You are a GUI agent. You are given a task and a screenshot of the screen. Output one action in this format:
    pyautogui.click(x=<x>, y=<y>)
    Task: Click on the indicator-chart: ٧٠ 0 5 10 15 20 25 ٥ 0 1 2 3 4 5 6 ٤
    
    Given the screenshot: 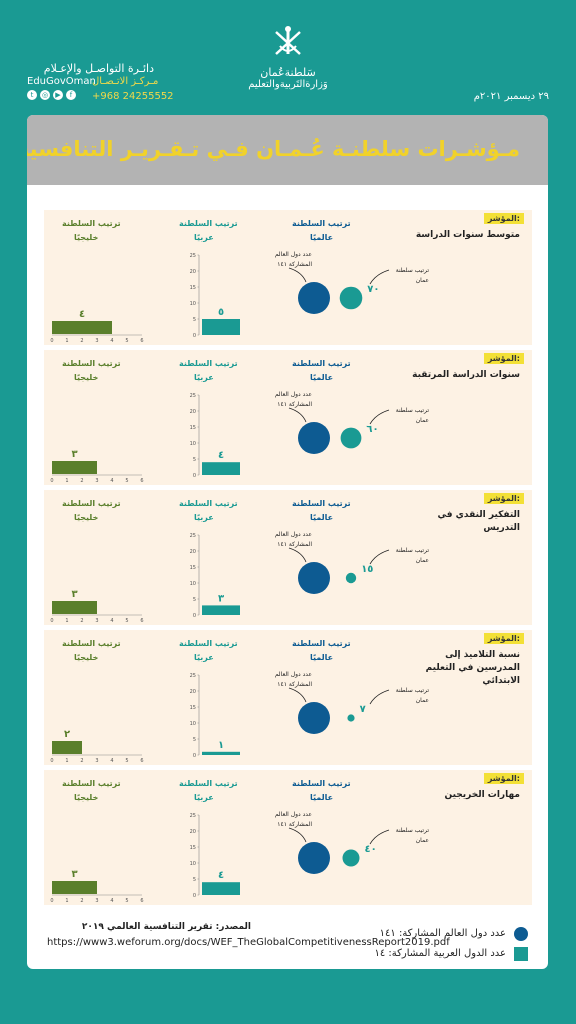 What is the action you would take?
    pyautogui.click(x=220, y=298)
    